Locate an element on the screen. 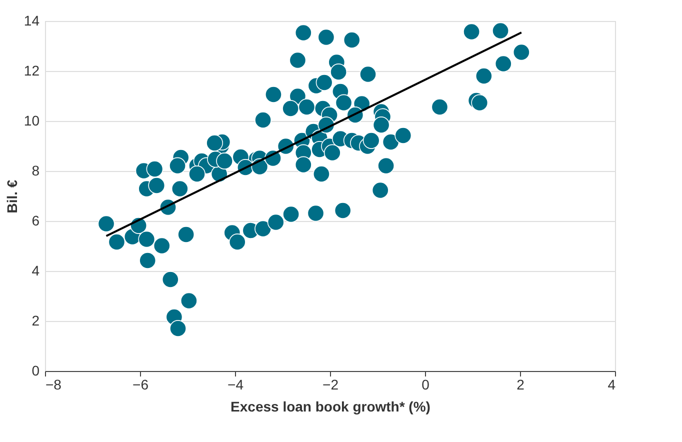 The height and width of the screenshot is (442, 682). x-tick-label: −2 is located at coordinates (330, 384).